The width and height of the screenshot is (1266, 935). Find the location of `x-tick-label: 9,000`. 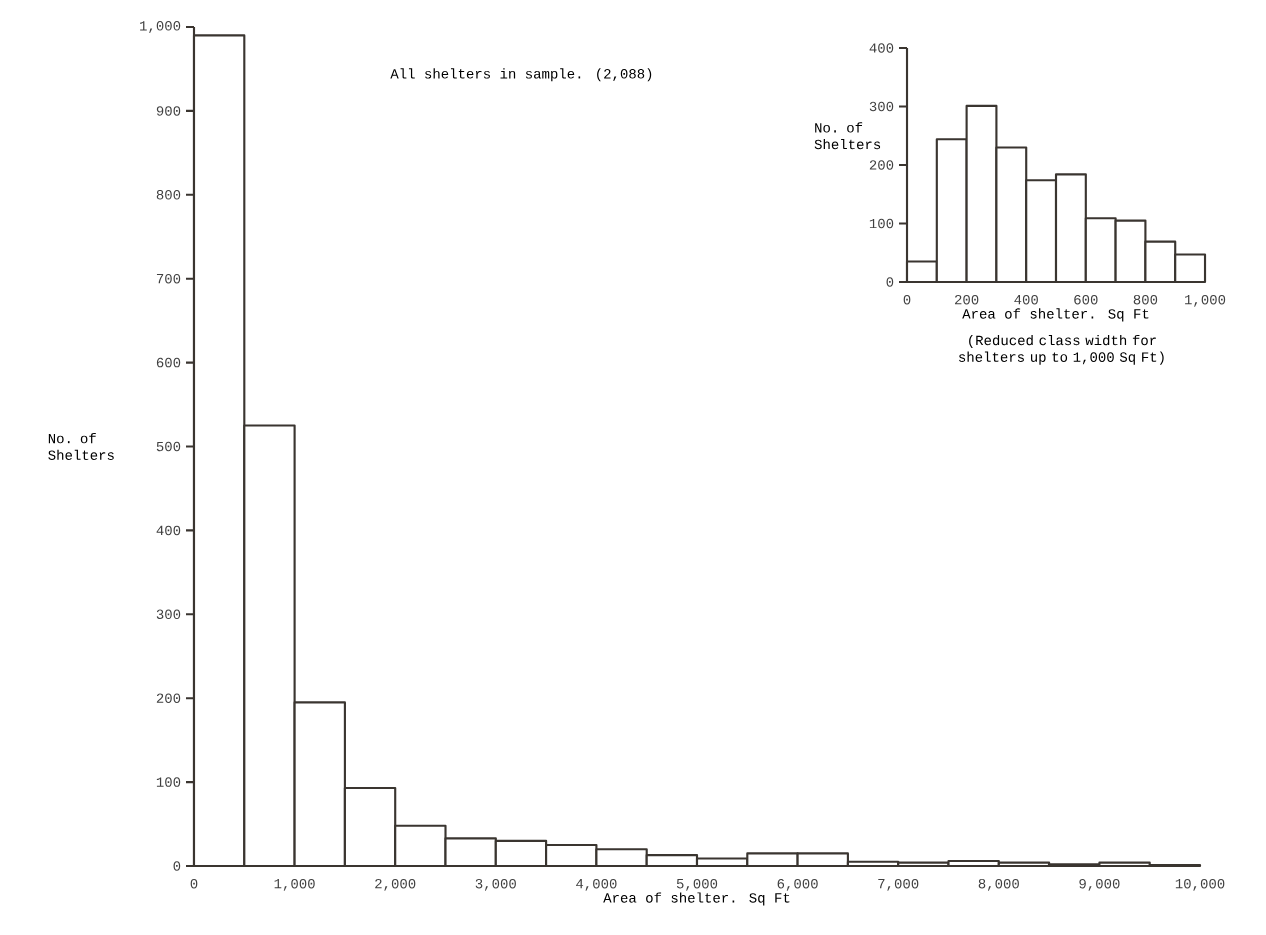

x-tick-label: 9,000 is located at coordinates (1099, 884).